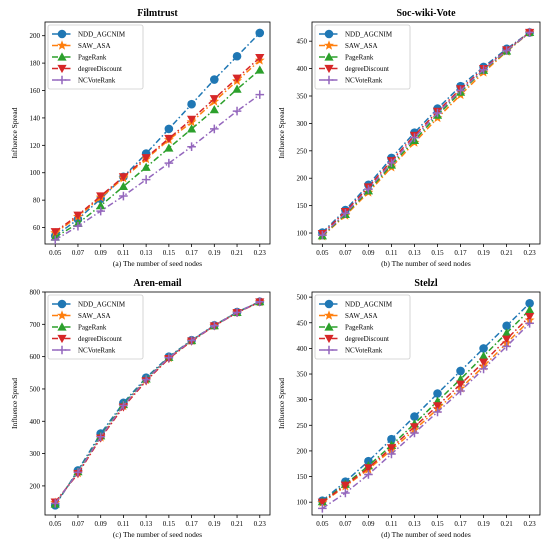 This screenshot has height=546, width=550. What do you see at coordinates (37, 228) in the screenshot?
I see `y-tick-label: 60` at bounding box center [37, 228].